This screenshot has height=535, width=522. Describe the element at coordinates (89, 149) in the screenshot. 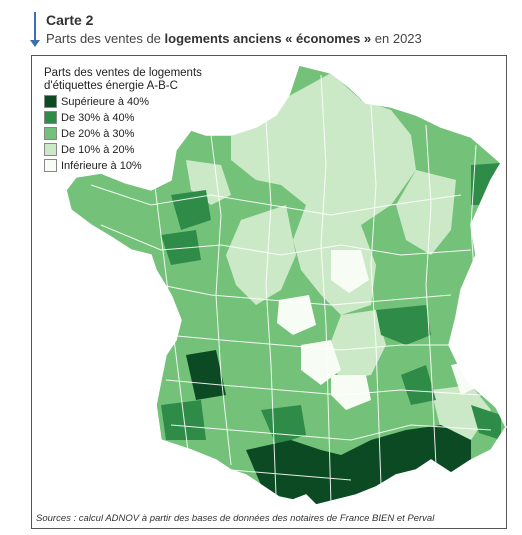

I see `legend-item-10-20: De 10% à 20%` at that location.